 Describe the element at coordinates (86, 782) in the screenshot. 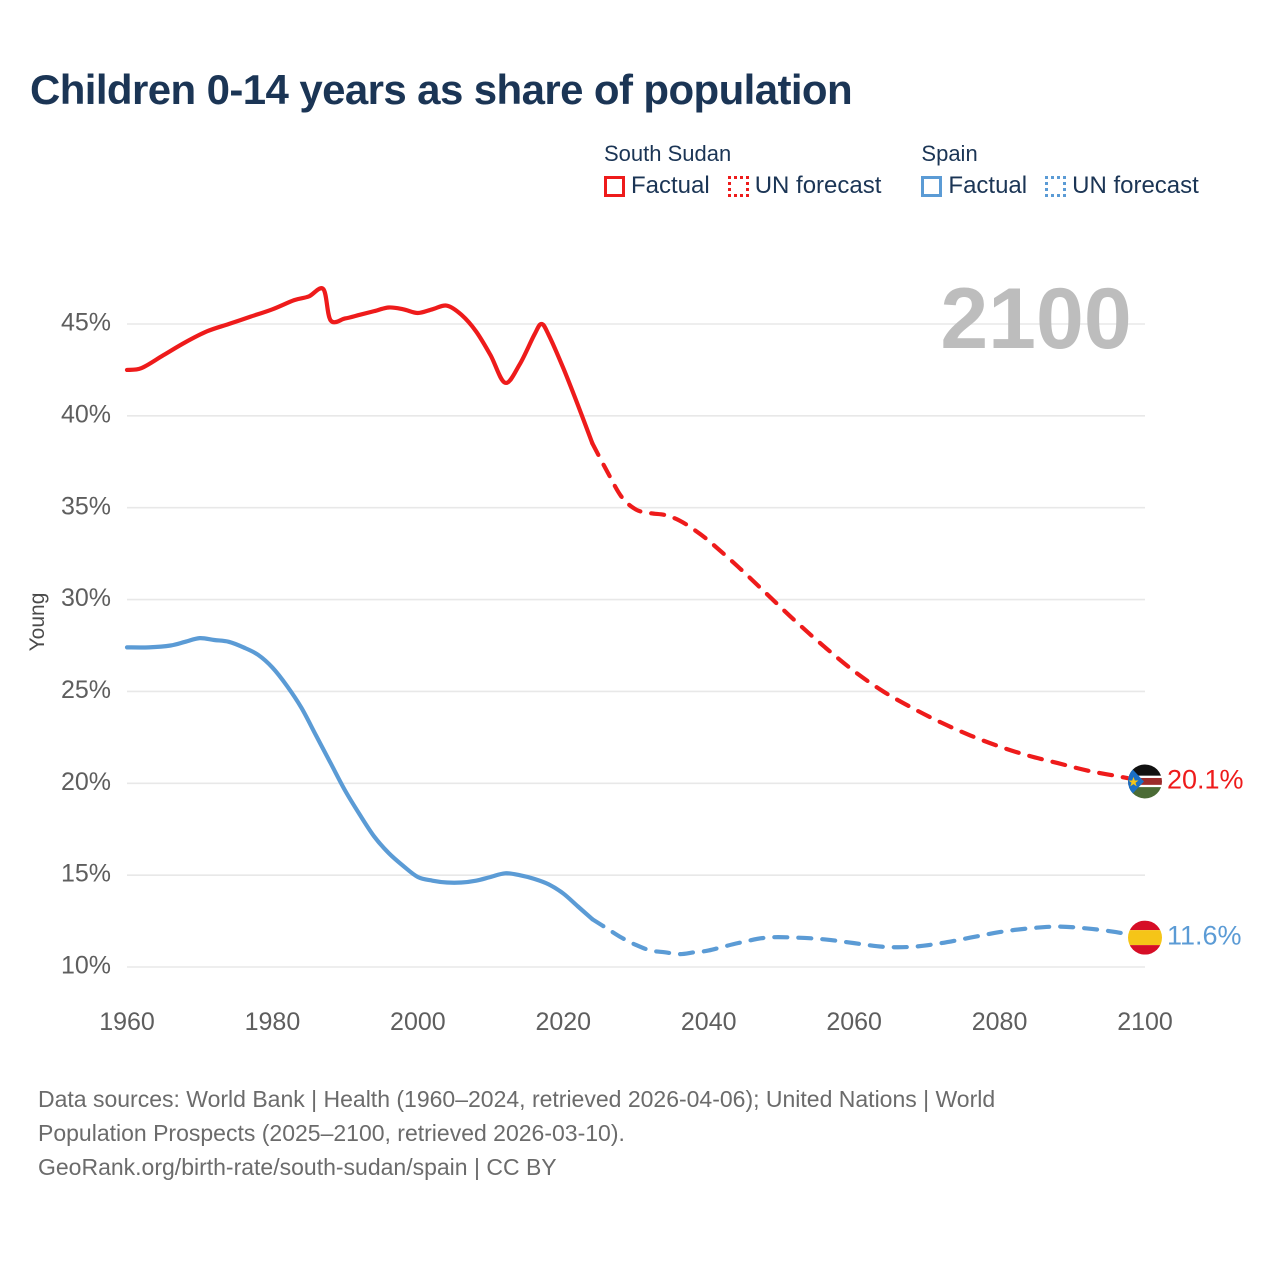

I see `y-axis-tick-label: 20%` at that location.